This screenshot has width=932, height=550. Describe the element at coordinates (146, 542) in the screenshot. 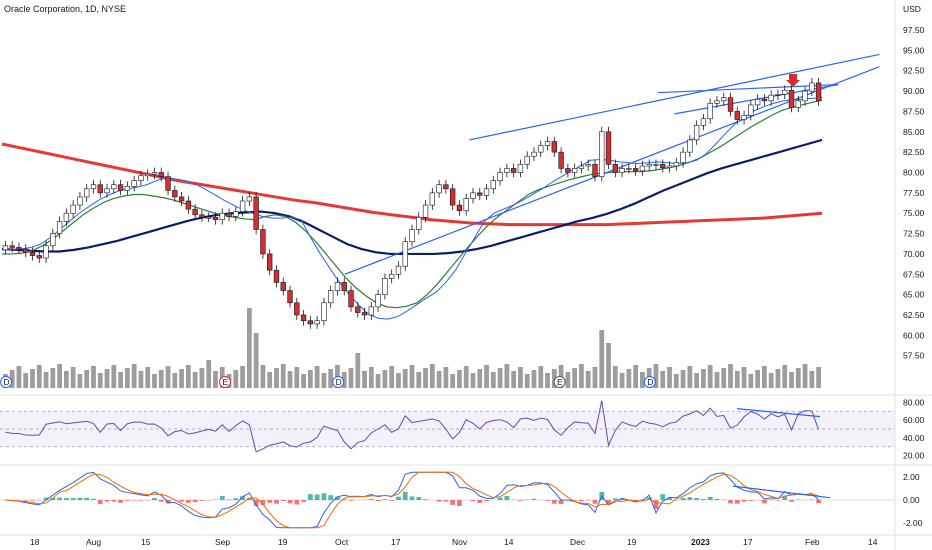

I see `x-tick-label: 15` at that location.